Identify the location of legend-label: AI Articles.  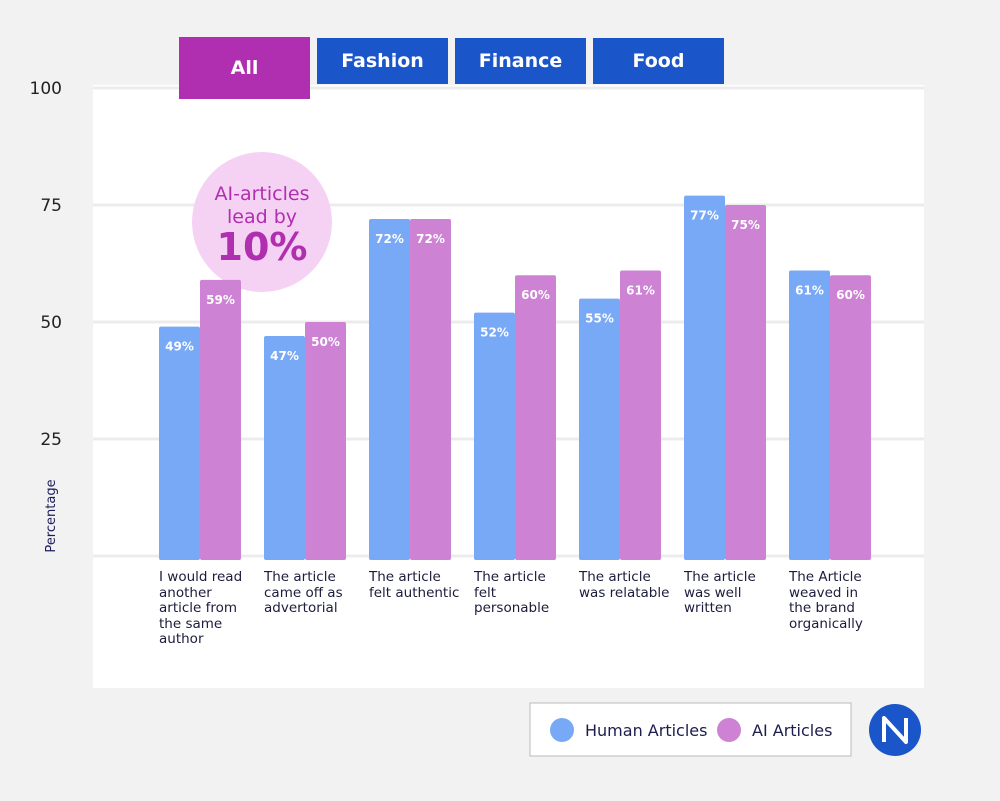
(792, 730).